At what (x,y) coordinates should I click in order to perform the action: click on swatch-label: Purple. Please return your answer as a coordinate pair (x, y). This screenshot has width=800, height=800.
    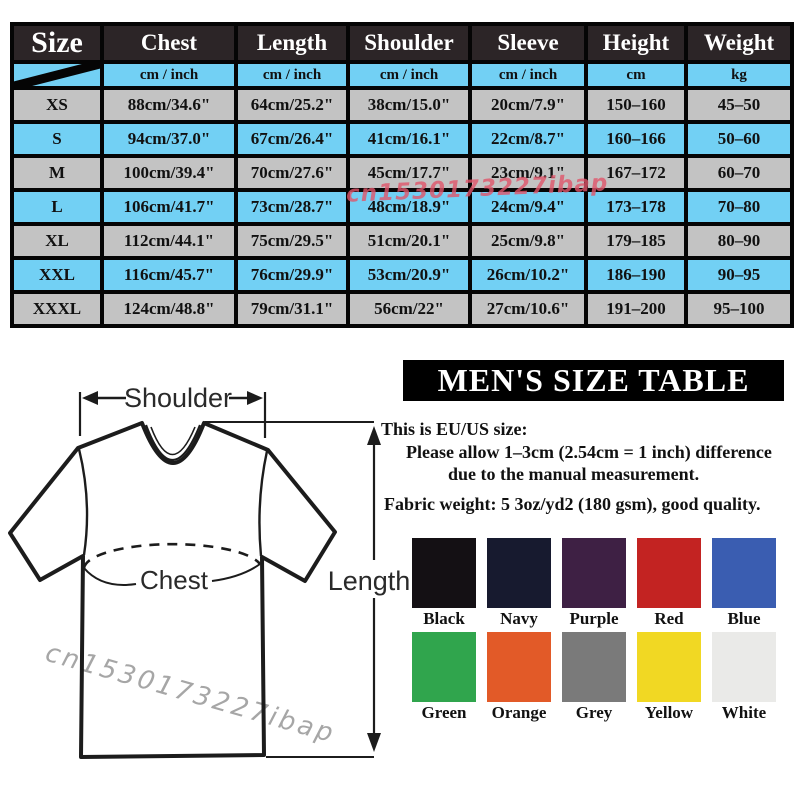
    Looking at the image, I should click on (594, 618).